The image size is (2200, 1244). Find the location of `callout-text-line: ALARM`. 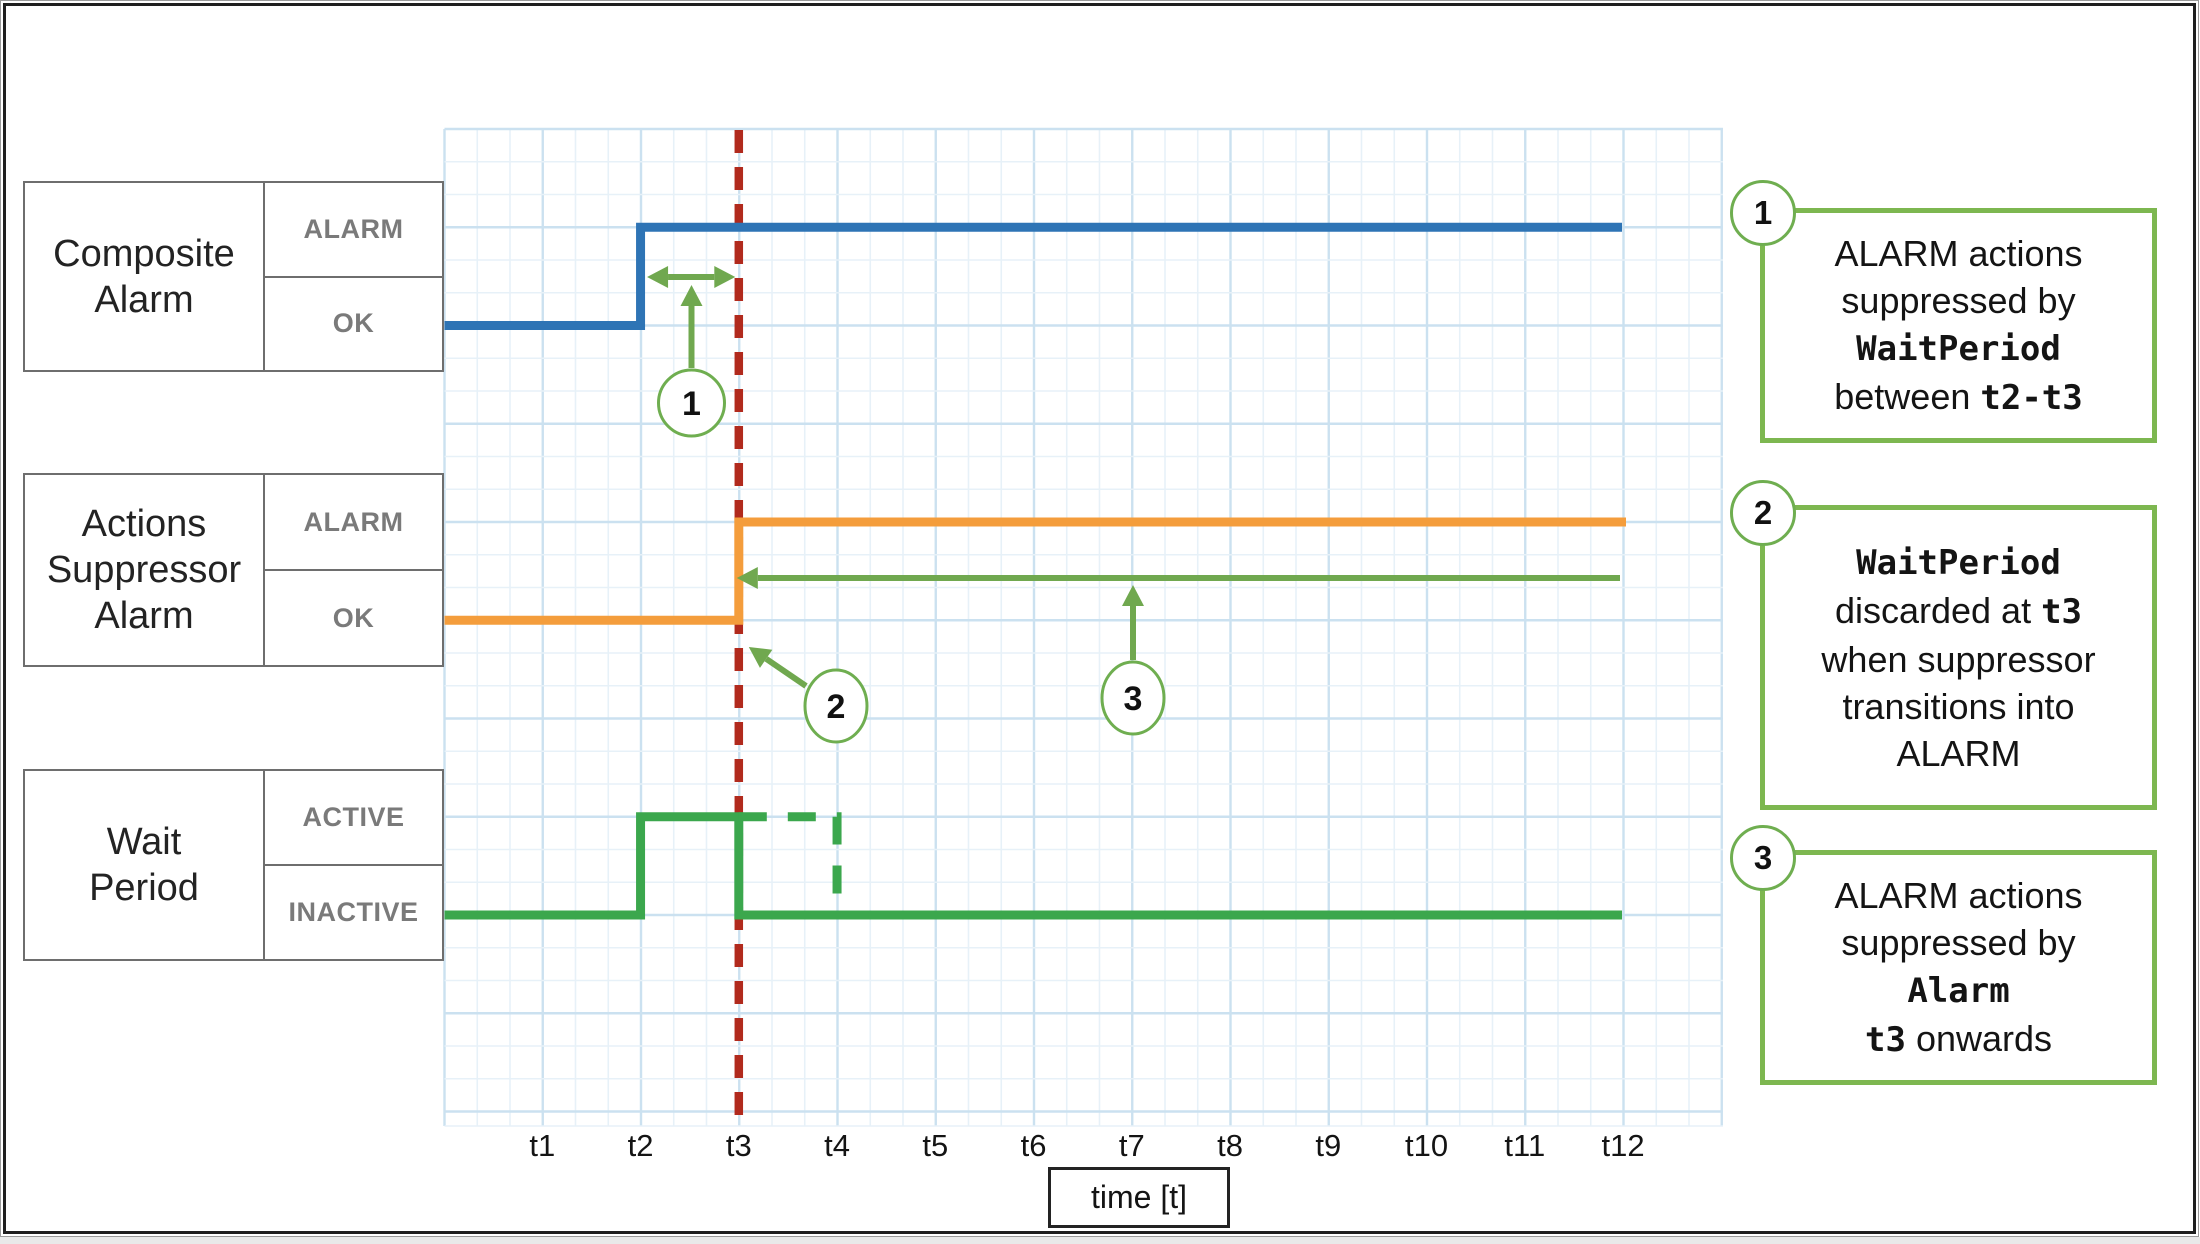

callout-text-line: ALARM is located at coordinates (1958, 753).